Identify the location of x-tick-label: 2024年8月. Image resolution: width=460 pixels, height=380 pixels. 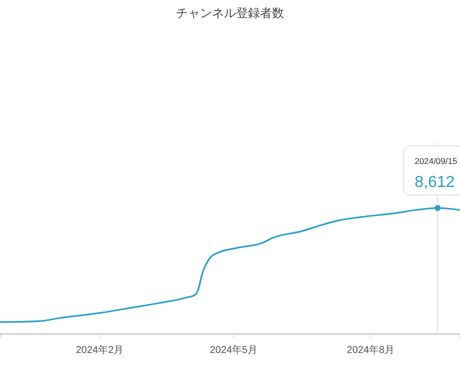
(370, 350).